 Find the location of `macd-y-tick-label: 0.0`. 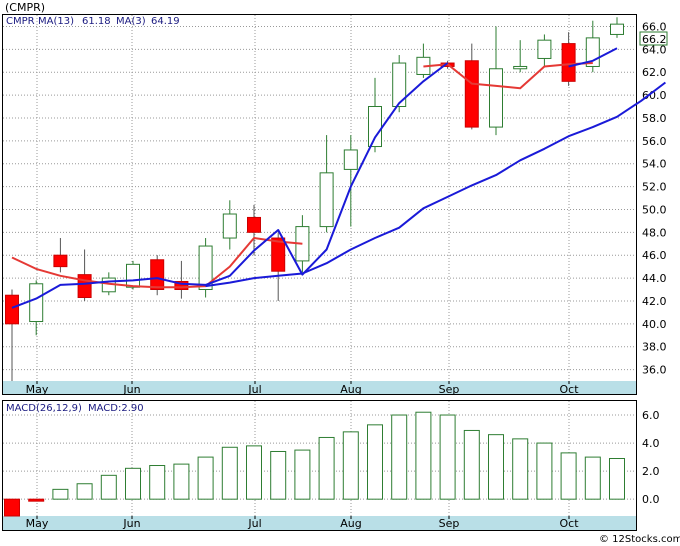

macd-y-tick-label: 0.0 is located at coordinates (651, 499).